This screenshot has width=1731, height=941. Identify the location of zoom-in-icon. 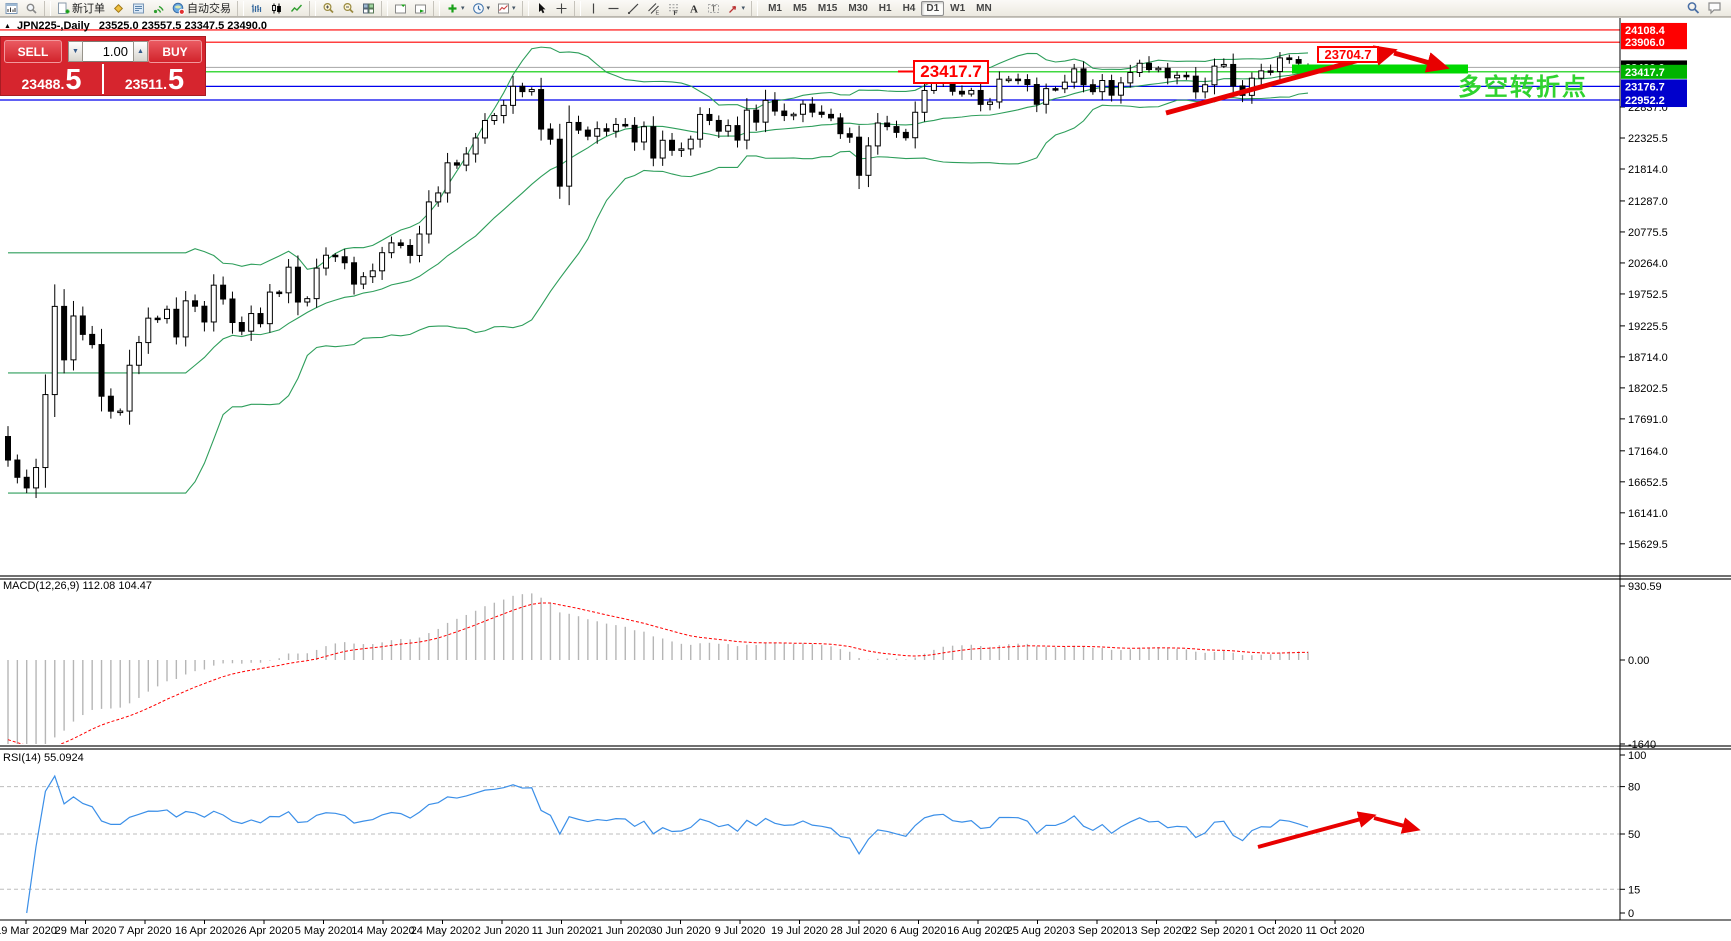
(328, 7).